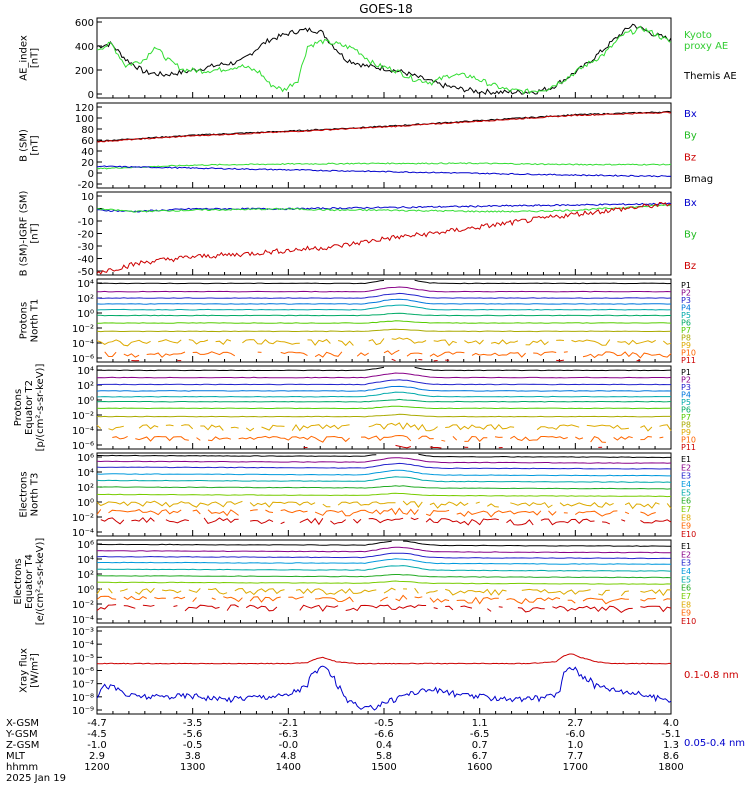  I want to click on channel-label: P6, so click(686, 323).